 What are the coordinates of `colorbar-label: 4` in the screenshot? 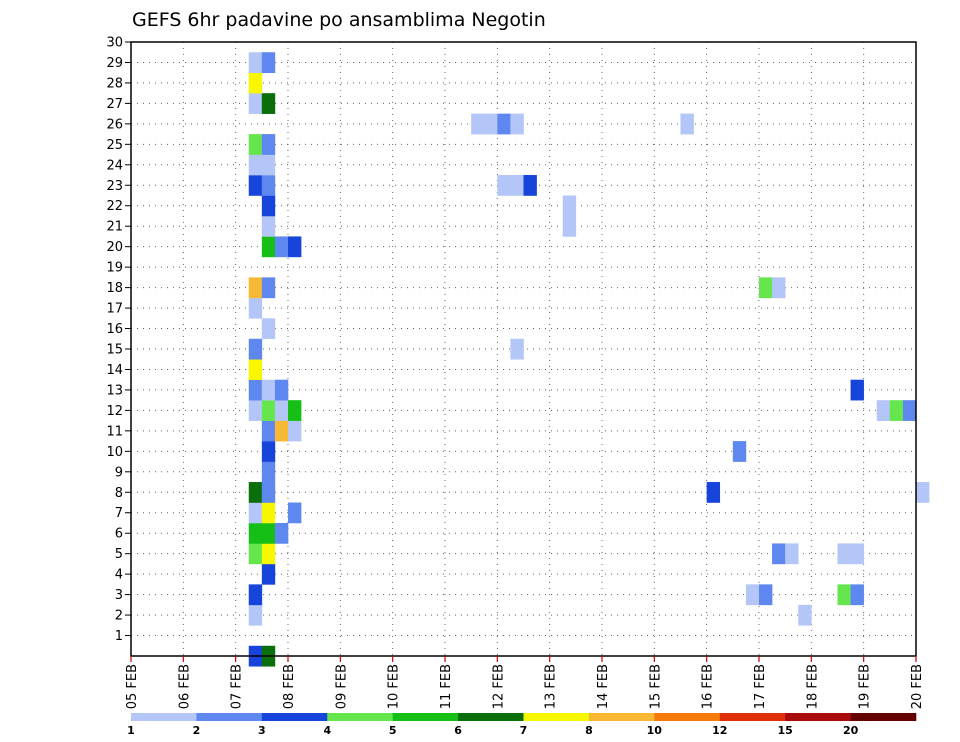 It's located at (327, 730).